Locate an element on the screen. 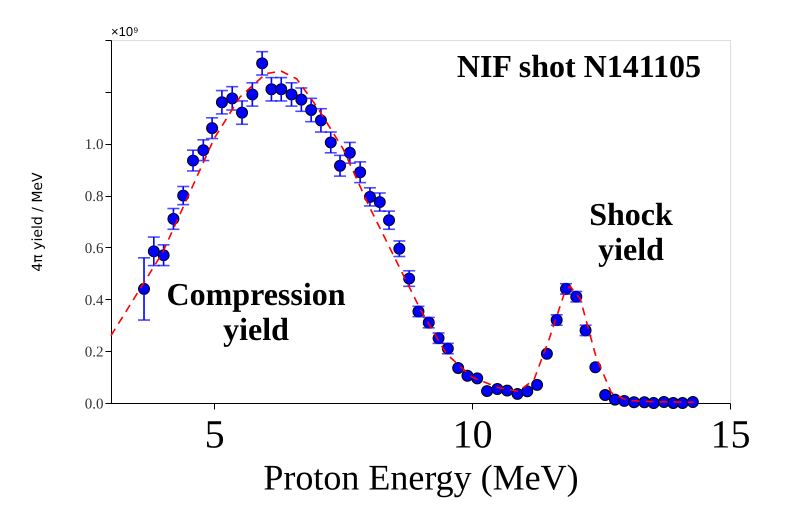  x-tick-label: 5 is located at coordinates (214, 434).